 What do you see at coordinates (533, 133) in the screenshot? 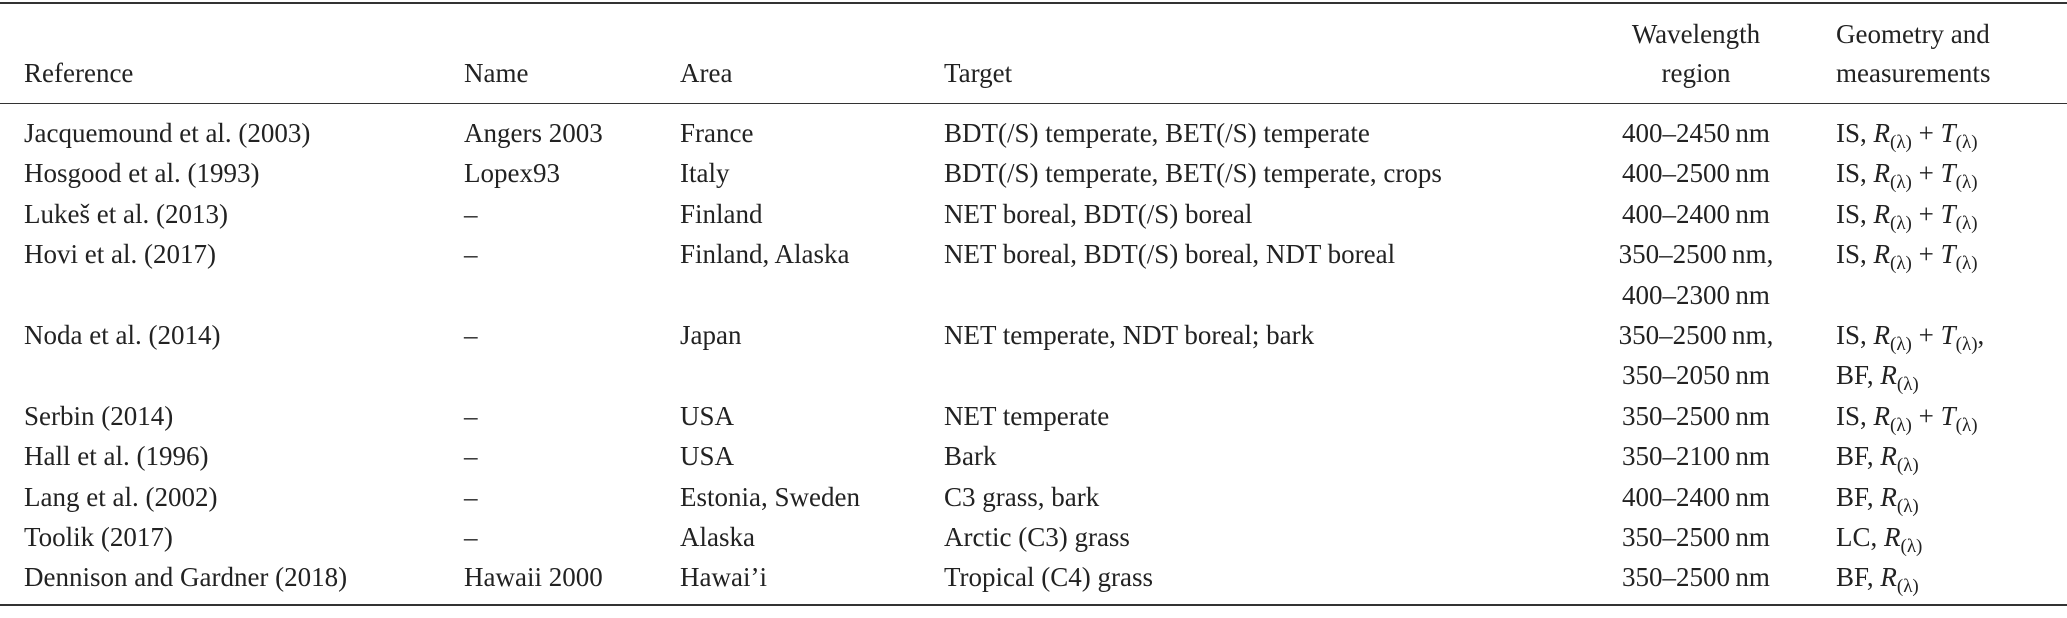
I see `table-cell: Angers 2003` at bounding box center [533, 133].